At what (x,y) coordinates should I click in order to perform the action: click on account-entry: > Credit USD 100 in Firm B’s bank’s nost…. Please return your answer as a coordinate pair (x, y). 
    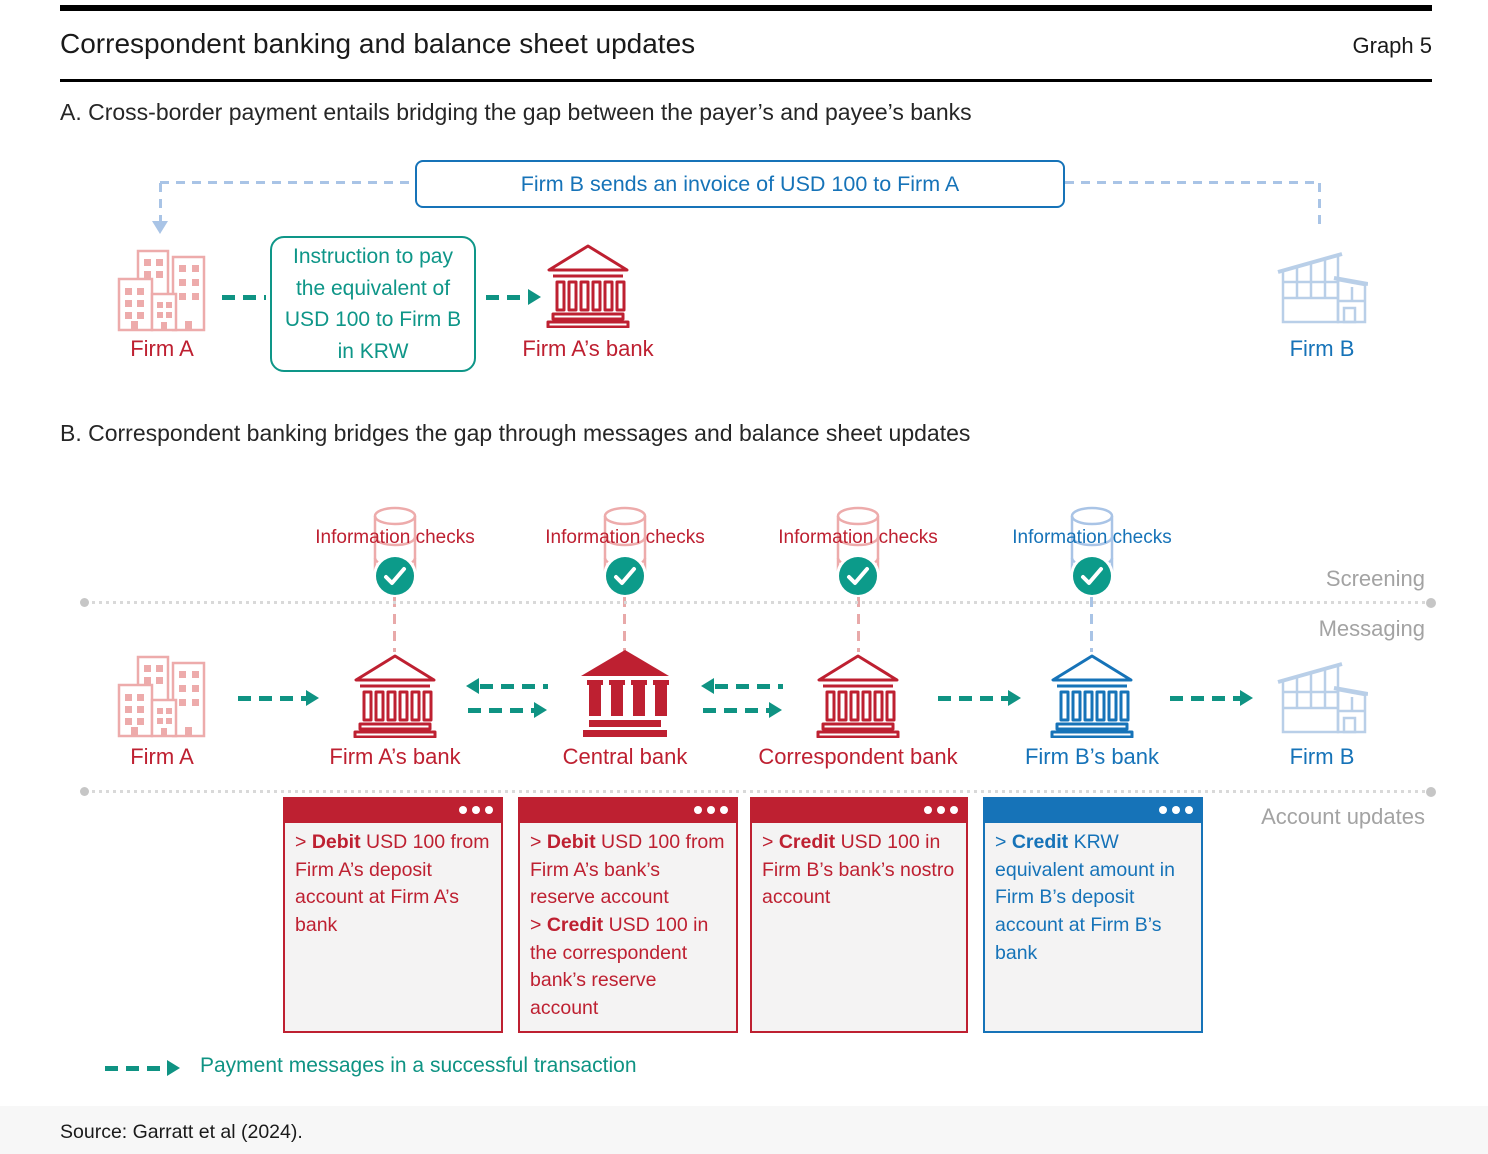
    Looking at the image, I should click on (858, 870).